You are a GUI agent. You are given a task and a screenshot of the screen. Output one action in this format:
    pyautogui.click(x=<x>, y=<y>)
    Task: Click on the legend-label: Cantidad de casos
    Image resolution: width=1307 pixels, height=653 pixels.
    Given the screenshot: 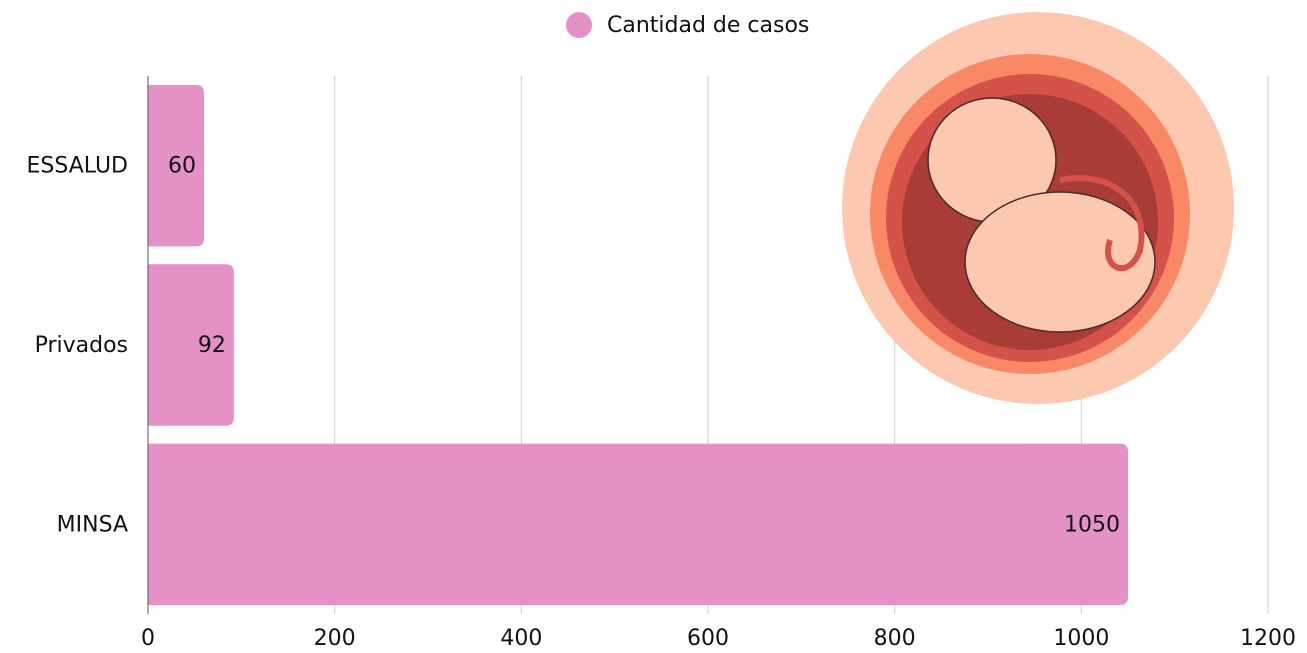 What is the action you would take?
    pyautogui.click(x=708, y=25)
    